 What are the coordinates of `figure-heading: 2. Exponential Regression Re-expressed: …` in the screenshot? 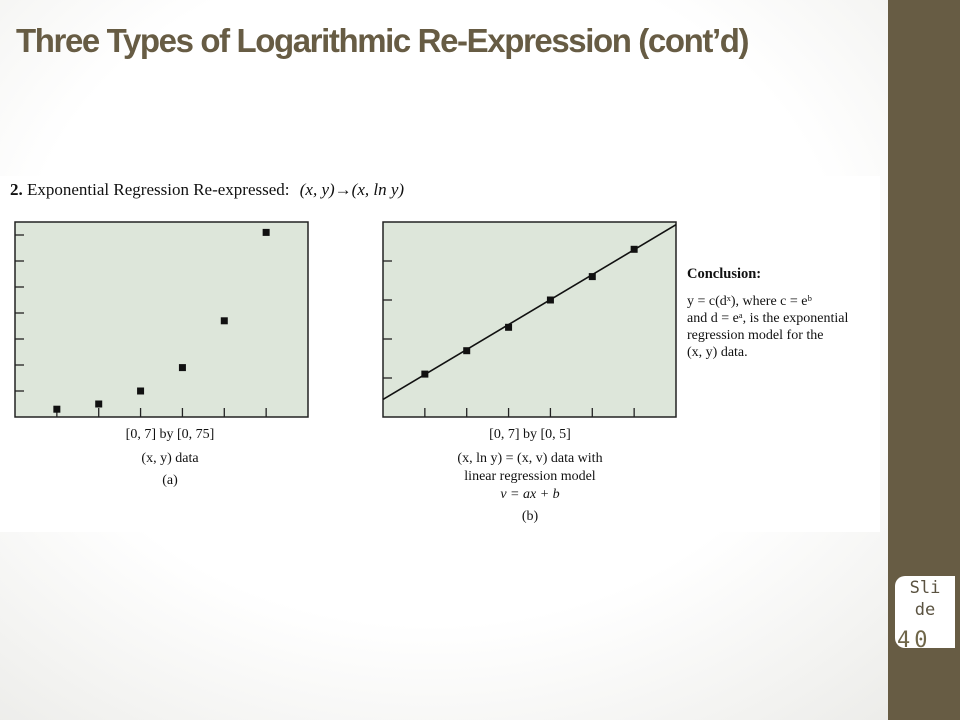 It's located at (207, 190).